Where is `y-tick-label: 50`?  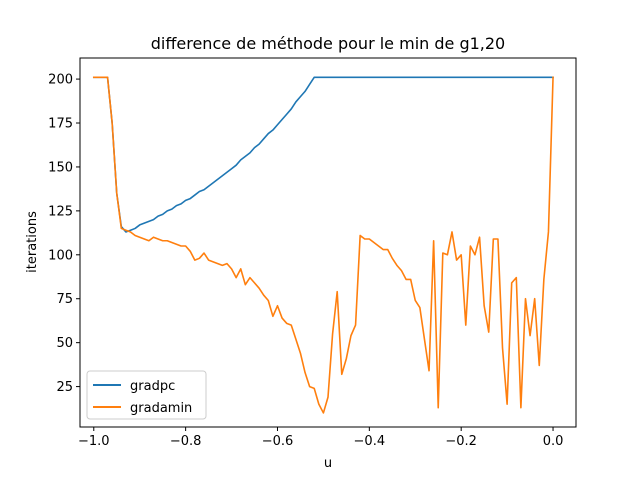
y-tick-label: 50 is located at coordinates (64, 343).